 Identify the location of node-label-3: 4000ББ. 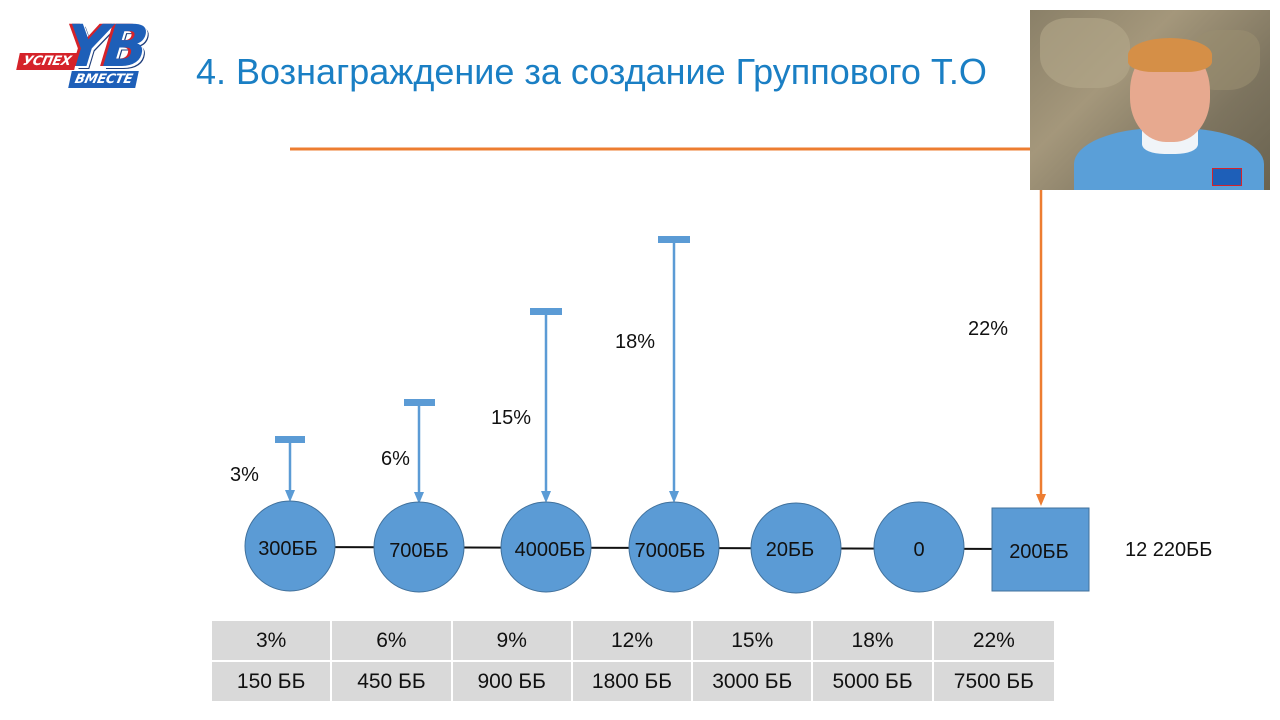
(550, 550).